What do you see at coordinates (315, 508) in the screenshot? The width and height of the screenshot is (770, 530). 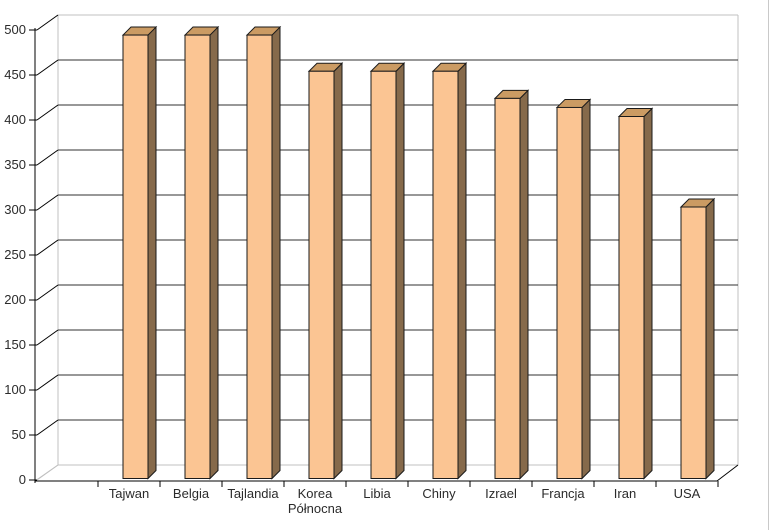 I see `x-category-label: Północna` at bounding box center [315, 508].